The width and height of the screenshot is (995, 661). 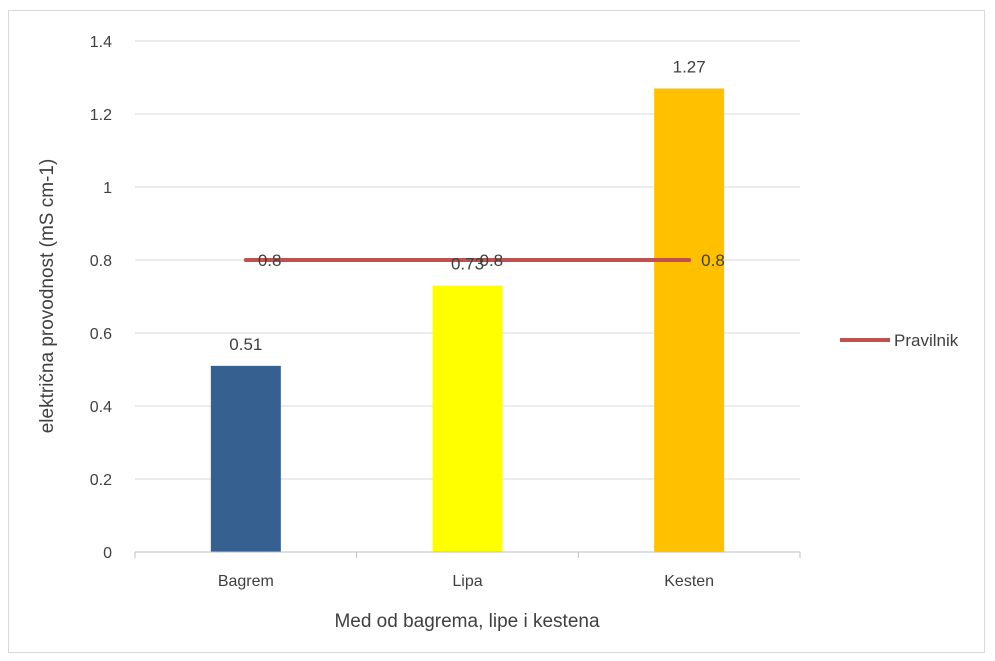 What do you see at coordinates (47, 296) in the screenshot?
I see `y-axis-title: električna provodnost (mS cm-1)` at bounding box center [47, 296].